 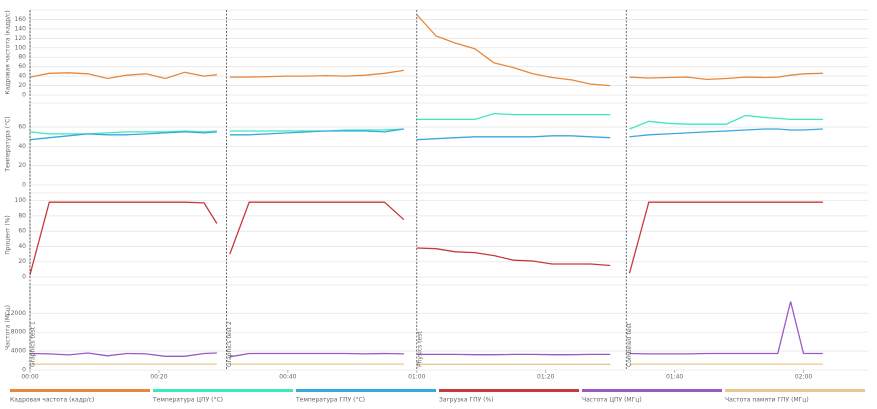 What do you see at coordinates (229, 344) in the screenshot?
I see `test-label: Graphics test 2` at bounding box center [229, 344].